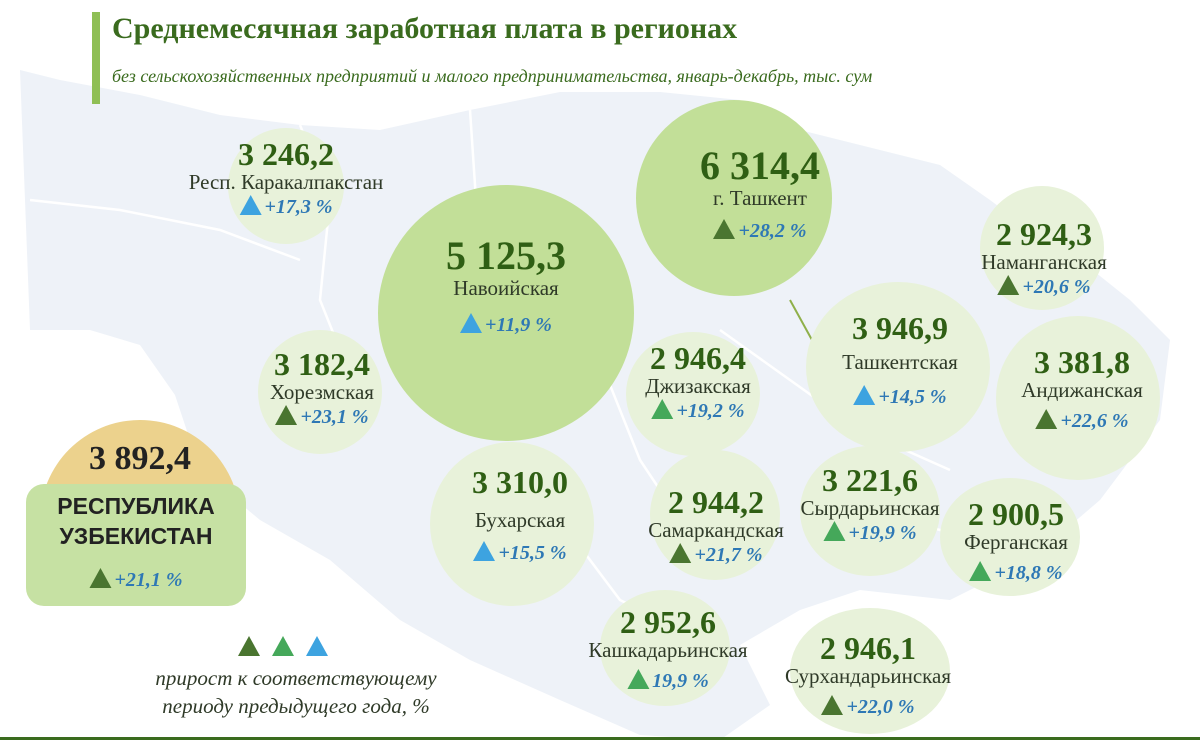  I want to click on region-name: Сырдарьинская, so click(870, 508).